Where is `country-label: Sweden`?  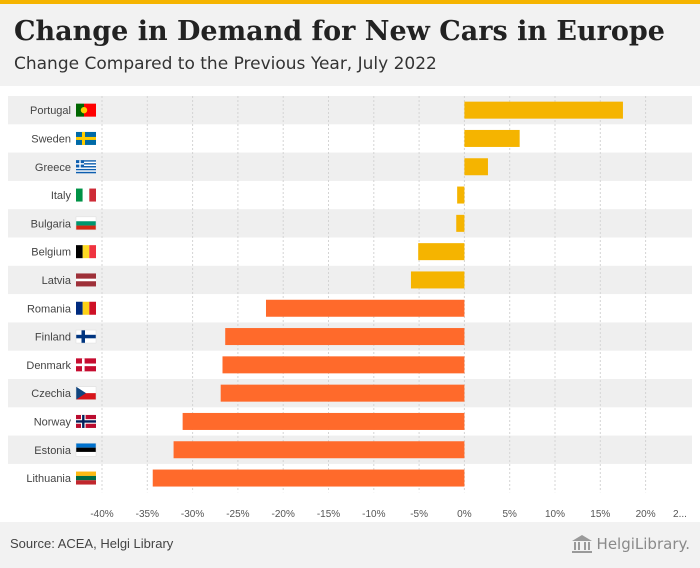 country-label: Sweden is located at coordinates (51, 139).